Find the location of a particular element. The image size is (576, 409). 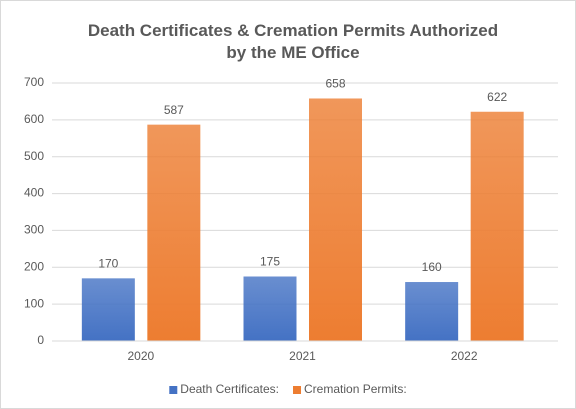

data-label: 170 is located at coordinates (108, 264).